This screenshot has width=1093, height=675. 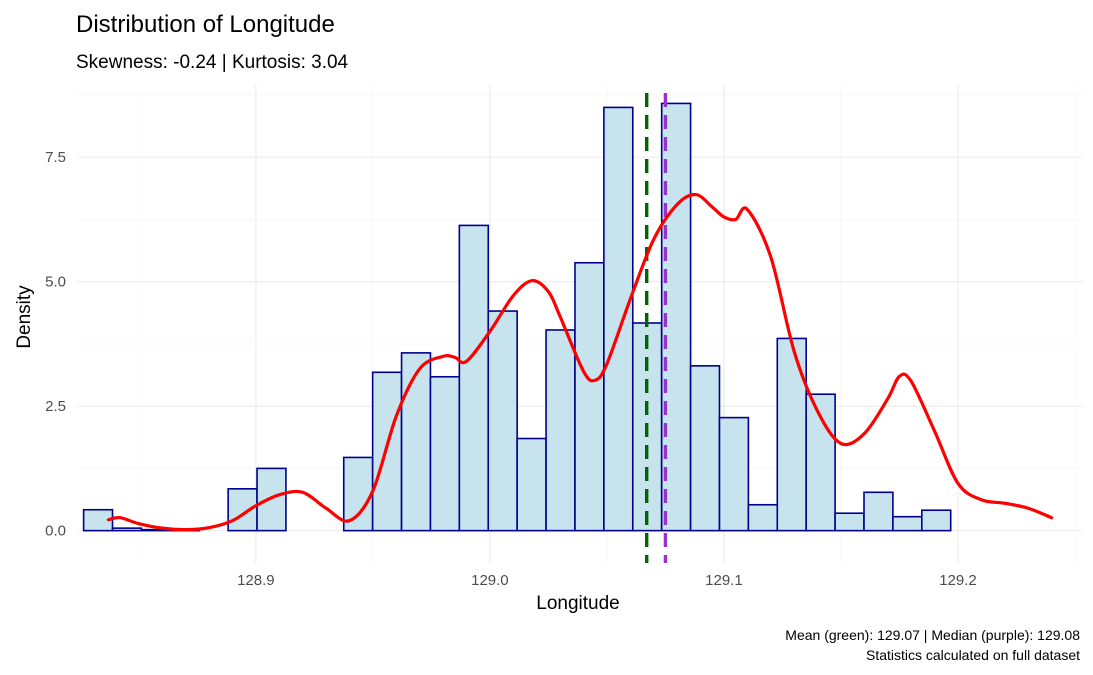 I want to click on y-tick-label: 0.0, so click(x=55, y=531).